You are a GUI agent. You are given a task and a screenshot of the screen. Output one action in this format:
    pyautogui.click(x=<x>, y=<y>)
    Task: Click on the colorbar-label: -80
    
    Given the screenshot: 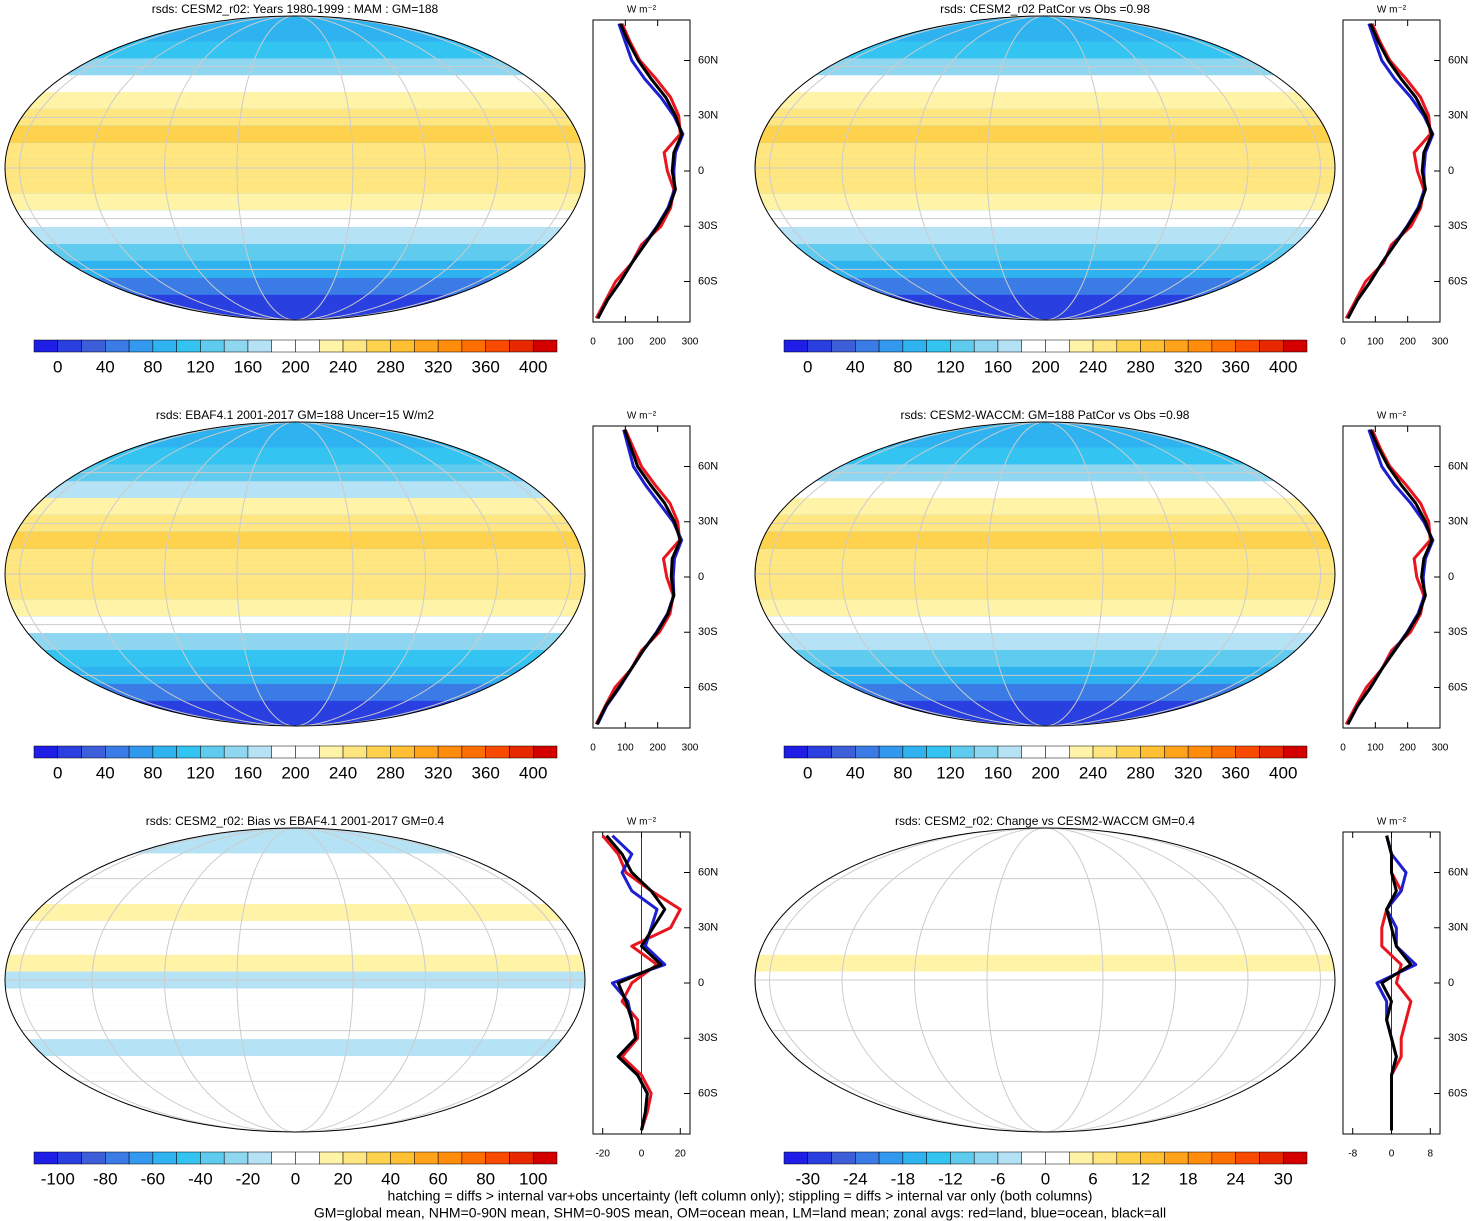 What is the action you would take?
    pyautogui.click(x=105, y=1178)
    